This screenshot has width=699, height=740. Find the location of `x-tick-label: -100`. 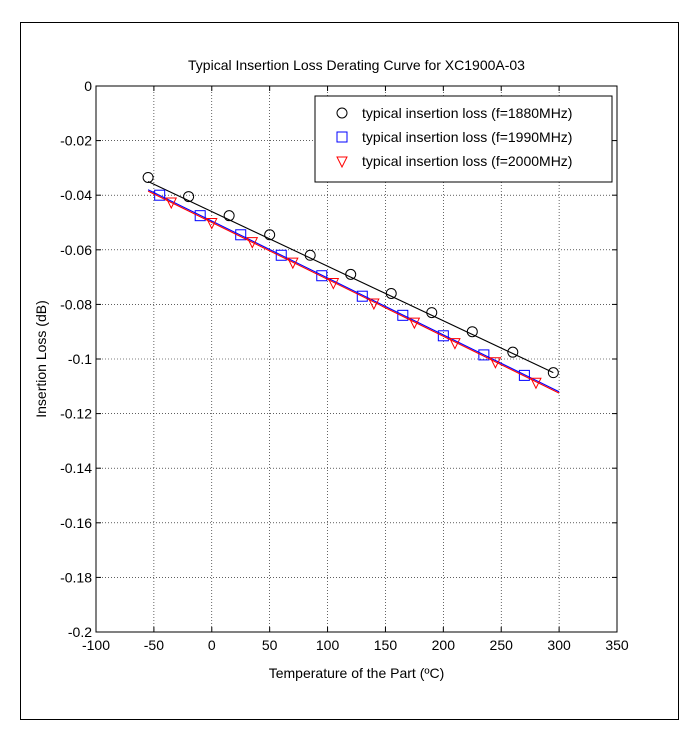

x-tick-label: -100 is located at coordinates (96, 645).